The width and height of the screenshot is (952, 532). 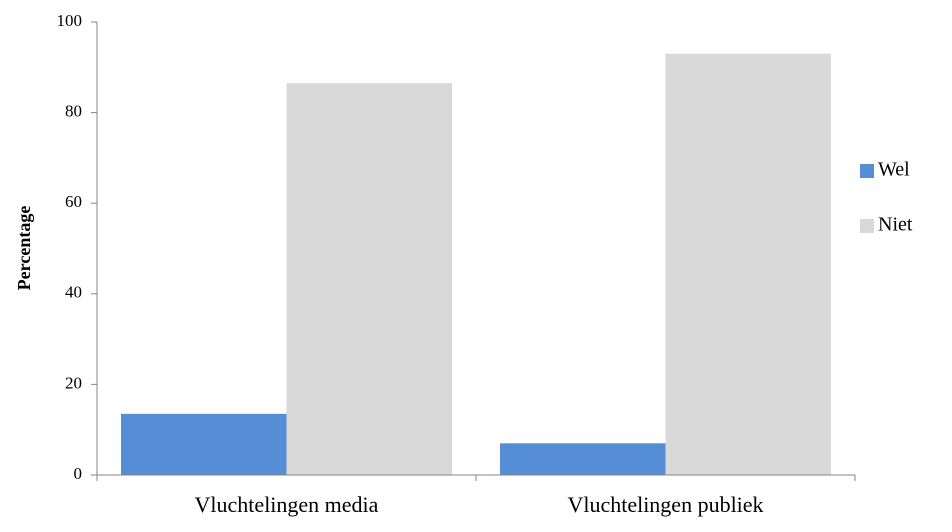 I want to click on y-axis-label: Percentage, so click(x=24, y=248).